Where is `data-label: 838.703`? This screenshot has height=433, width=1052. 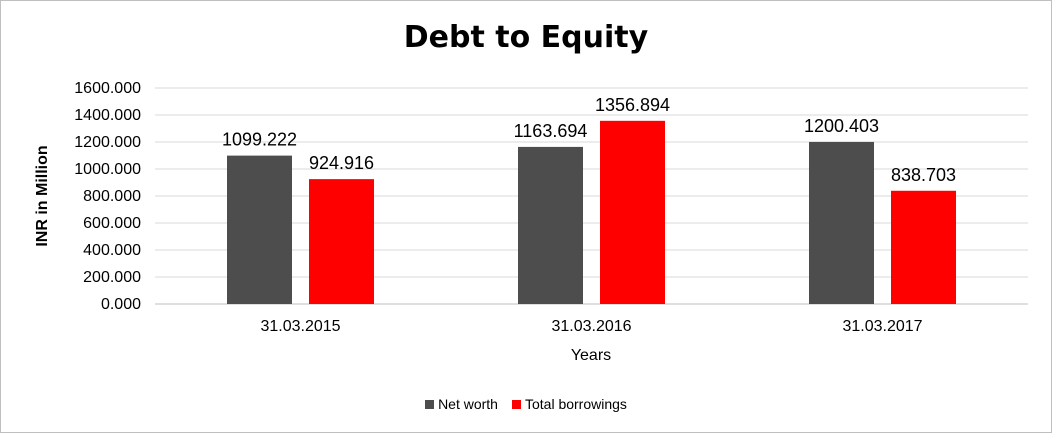
data-label: 838.703 is located at coordinates (923, 175).